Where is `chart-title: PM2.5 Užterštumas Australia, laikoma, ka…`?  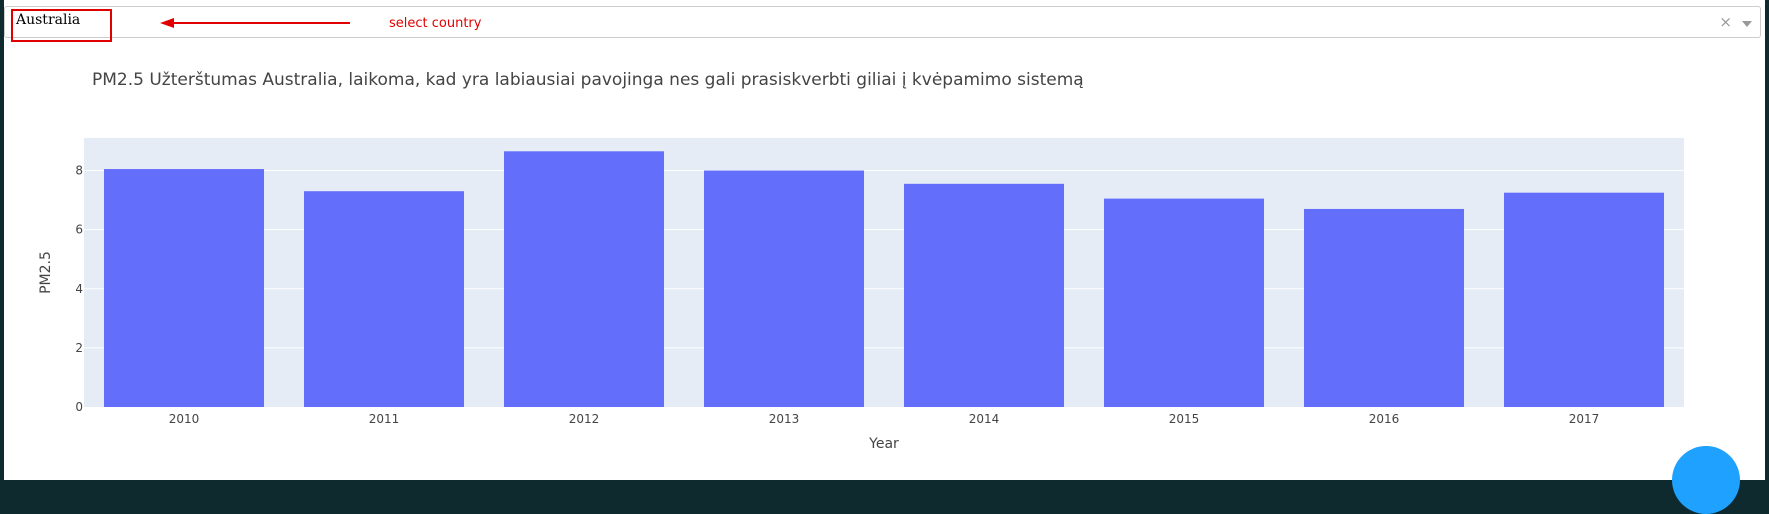 chart-title: PM2.5 Užterštumas Australia, laikoma, ka… is located at coordinates (588, 80).